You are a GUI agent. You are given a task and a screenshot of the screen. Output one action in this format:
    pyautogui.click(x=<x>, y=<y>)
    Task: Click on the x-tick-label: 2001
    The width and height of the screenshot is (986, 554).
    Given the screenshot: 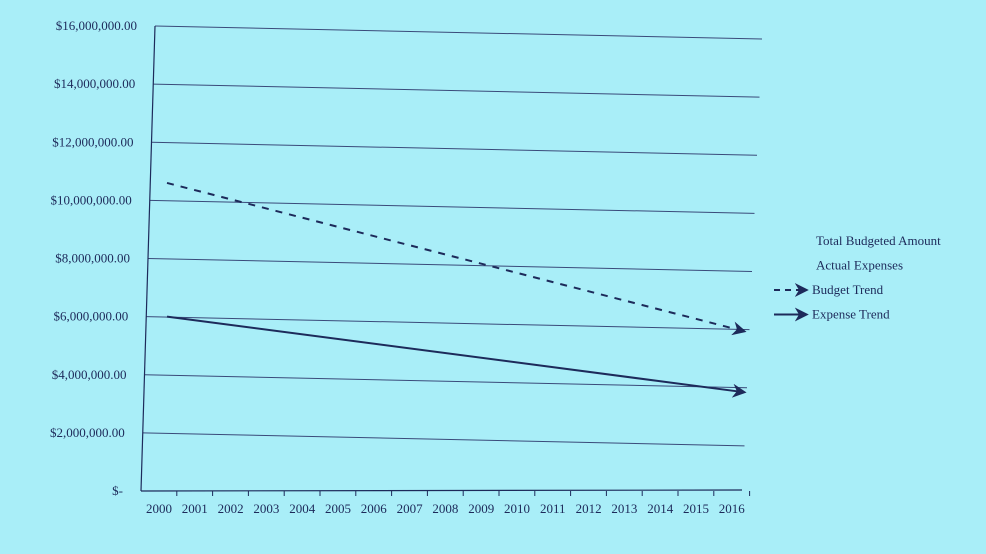 What is the action you would take?
    pyautogui.click(x=195, y=508)
    